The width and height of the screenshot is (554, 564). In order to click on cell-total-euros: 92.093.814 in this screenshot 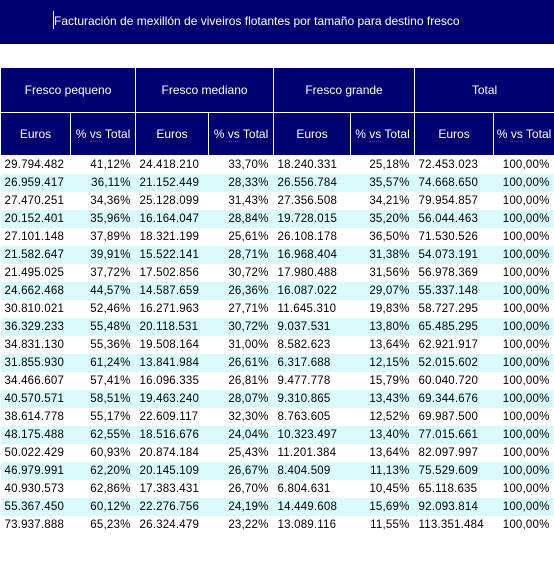, I will do `click(454, 507)`.